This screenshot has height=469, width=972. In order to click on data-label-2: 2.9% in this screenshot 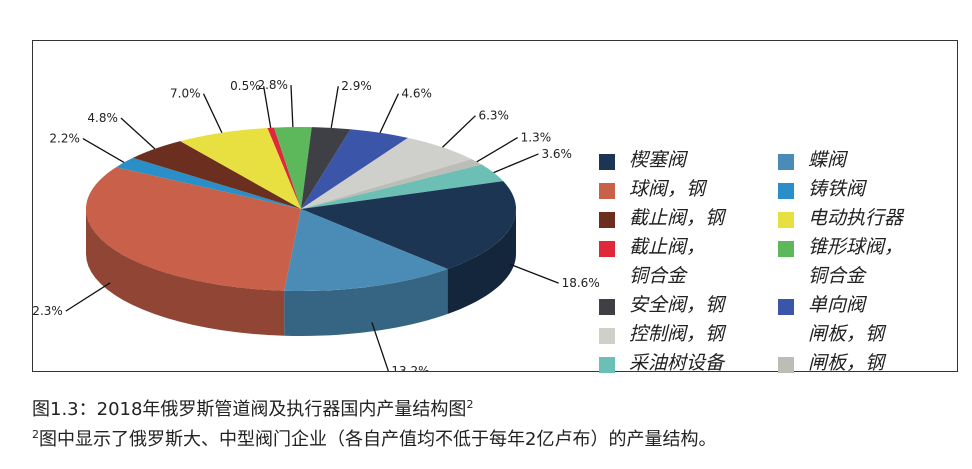, I will do `click(356, 86)`.